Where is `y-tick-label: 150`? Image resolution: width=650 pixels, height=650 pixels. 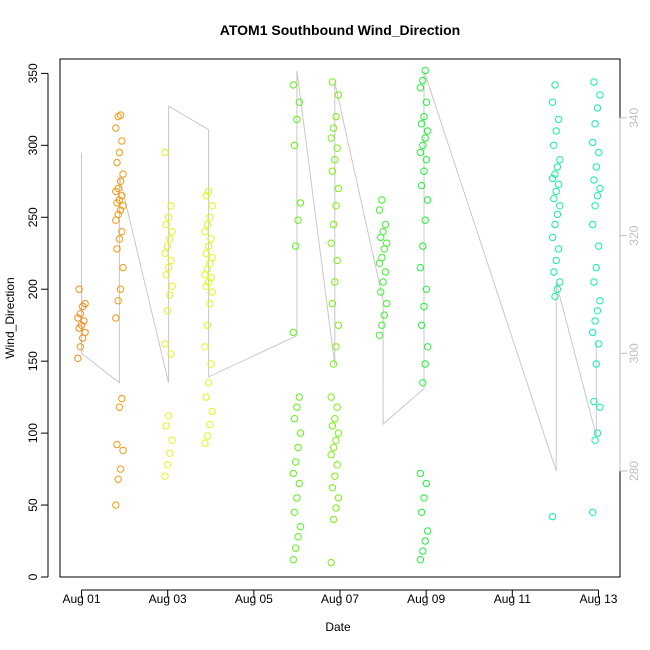
y-tick-label: 150 is located at coordinates (33, 361).